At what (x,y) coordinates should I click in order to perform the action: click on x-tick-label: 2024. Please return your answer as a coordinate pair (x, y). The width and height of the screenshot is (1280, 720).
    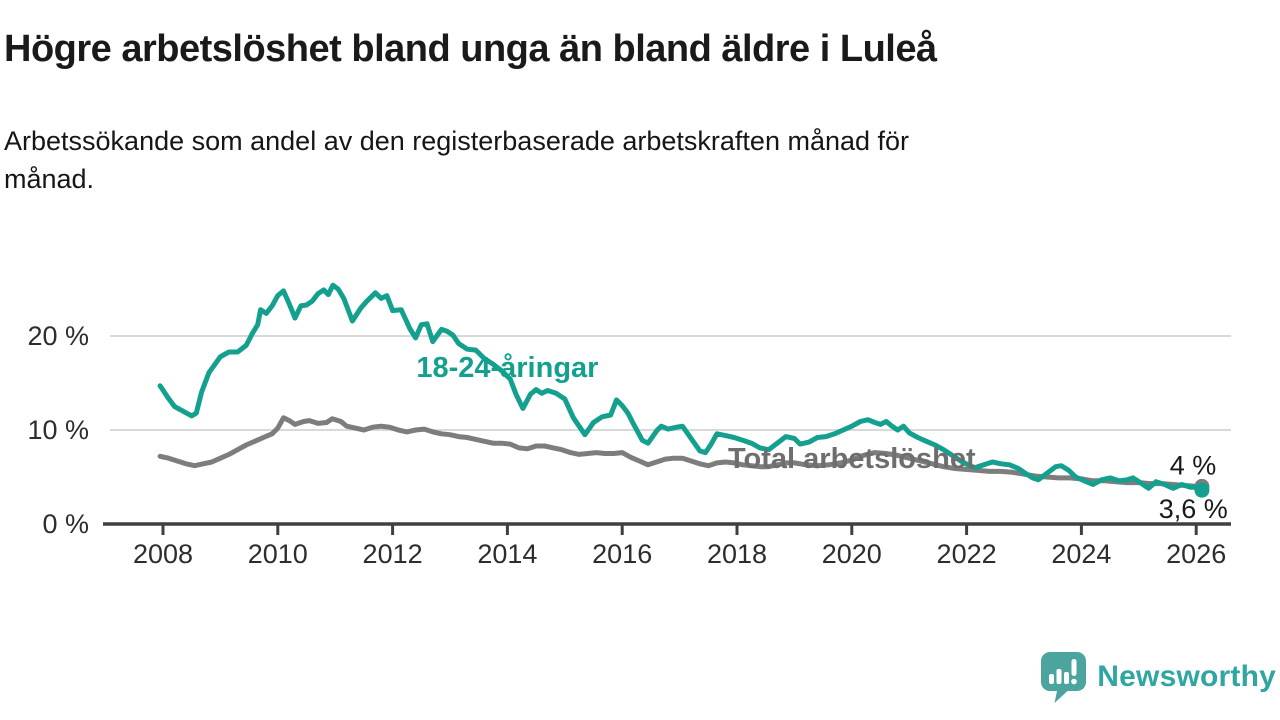
    Looking at the image, I should click on (1081, 554).